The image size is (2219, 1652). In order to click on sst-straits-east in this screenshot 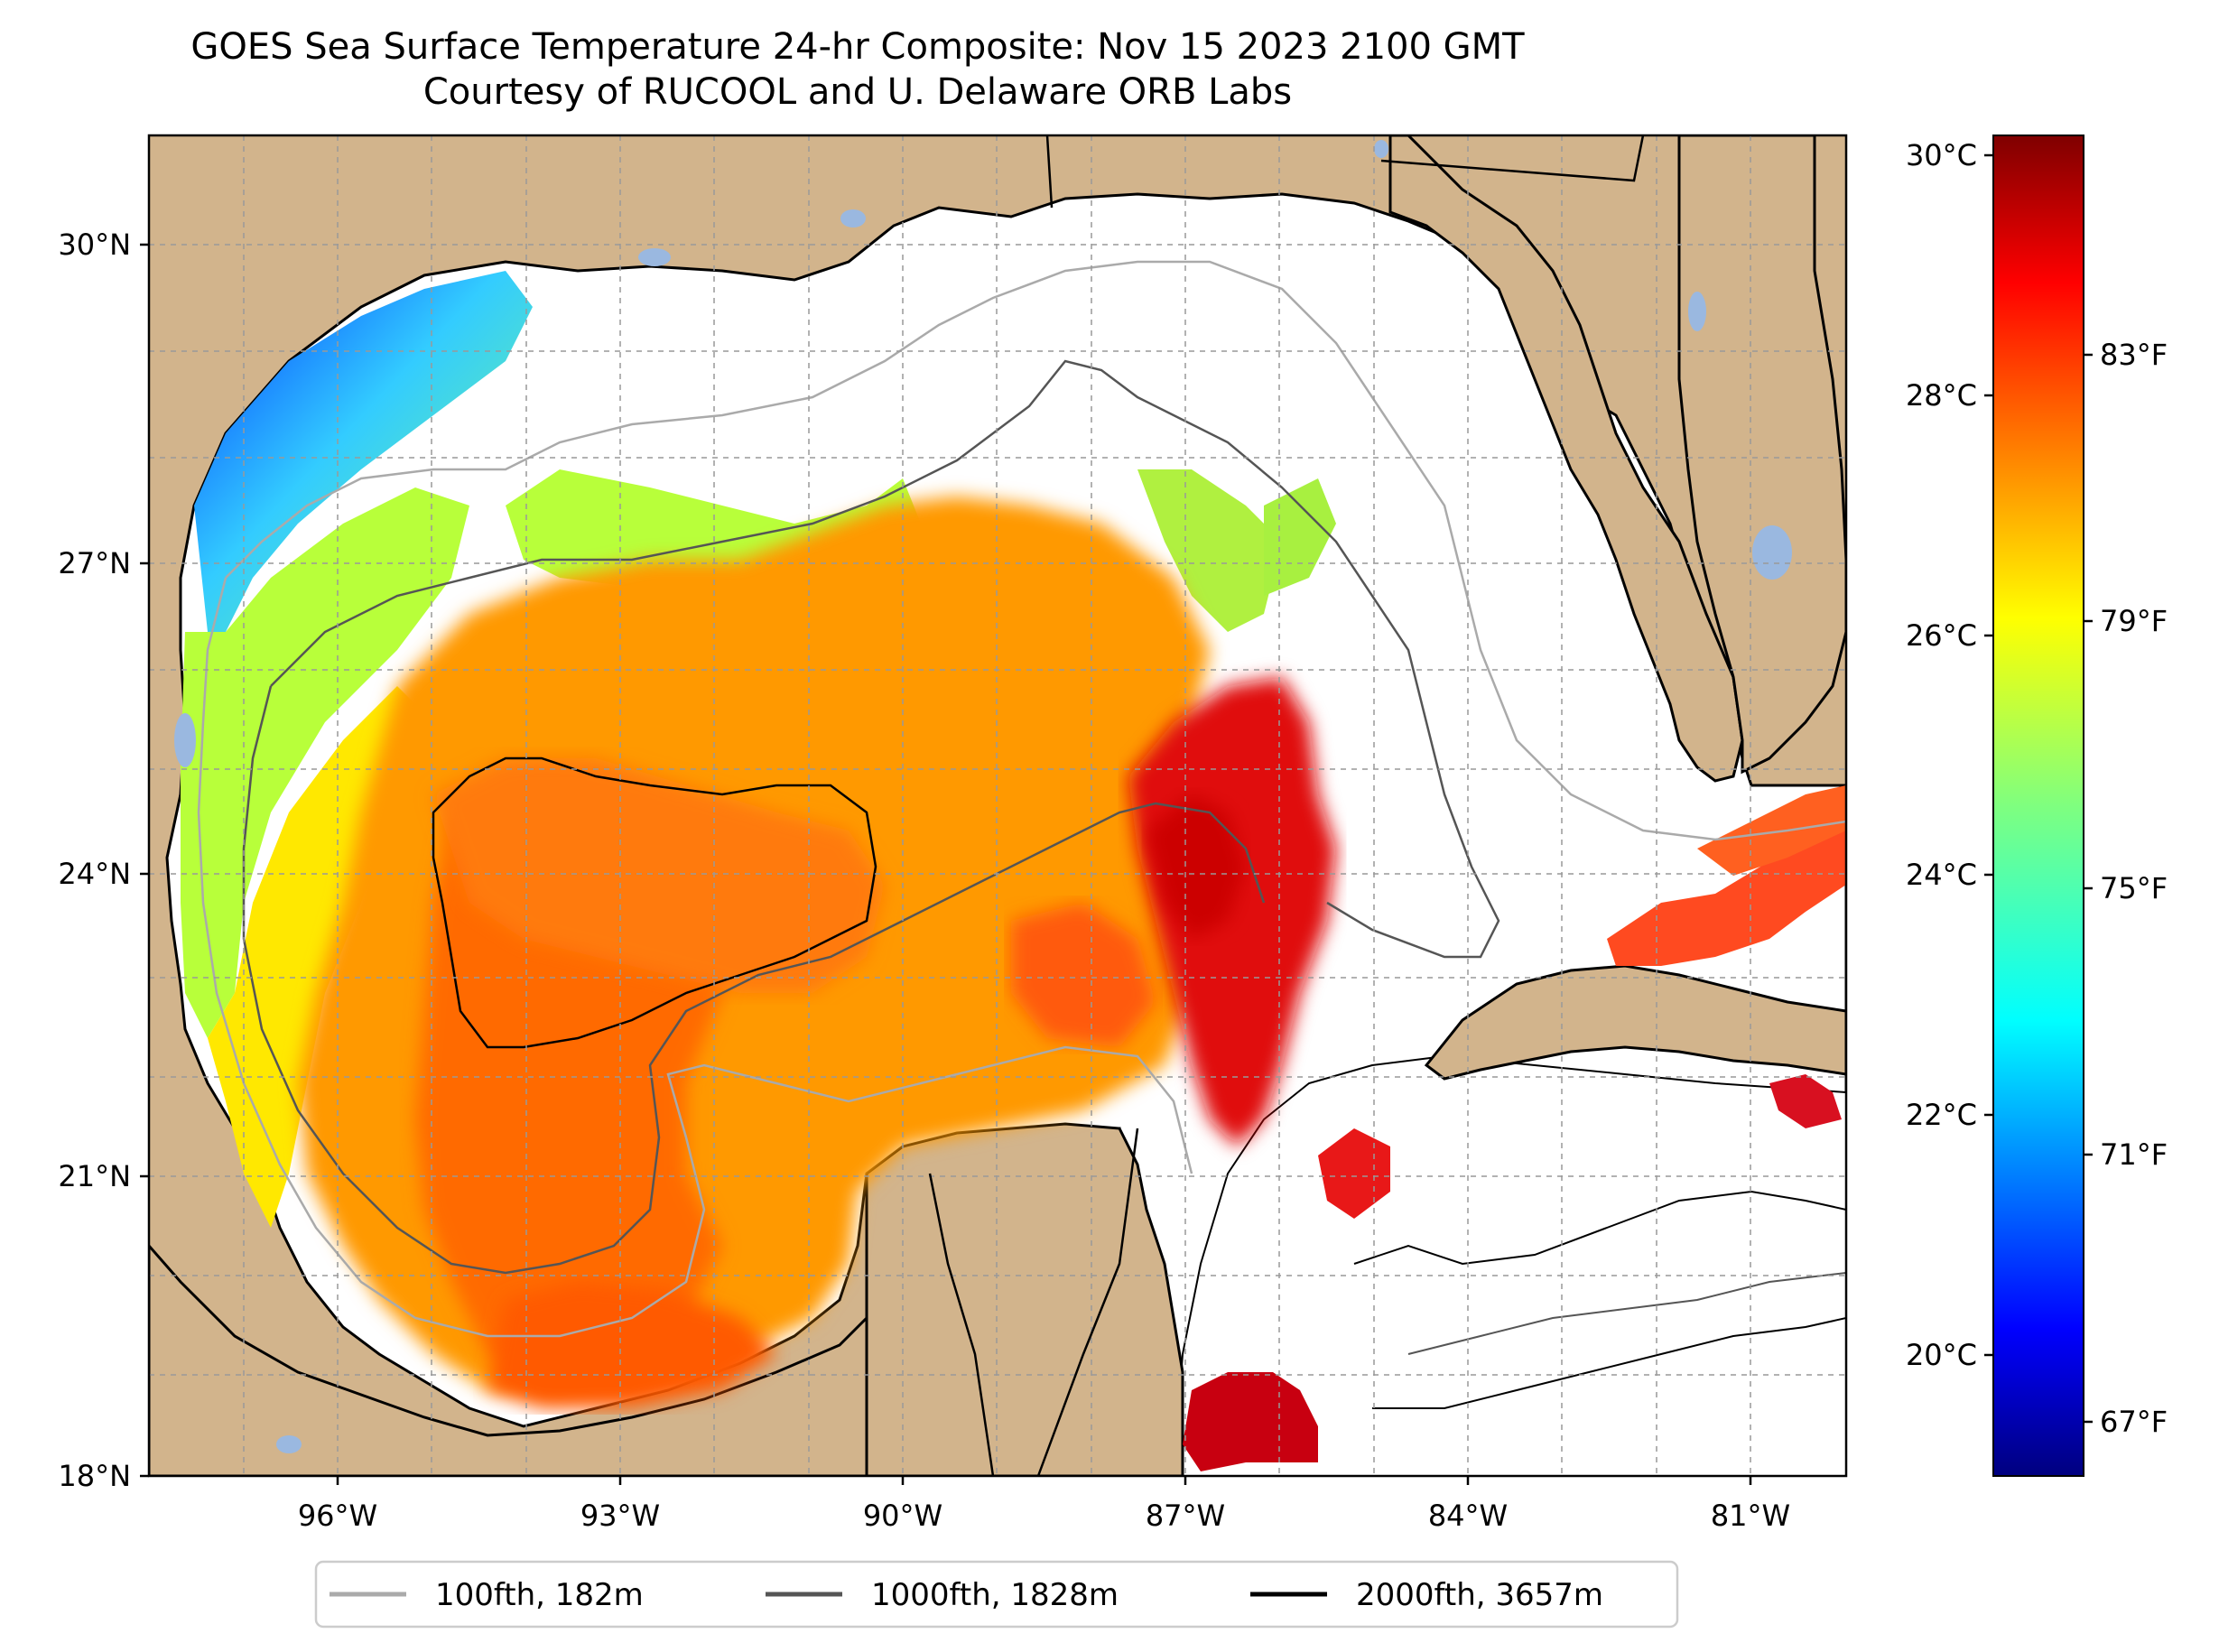, I will do `click(1726, 880)`.